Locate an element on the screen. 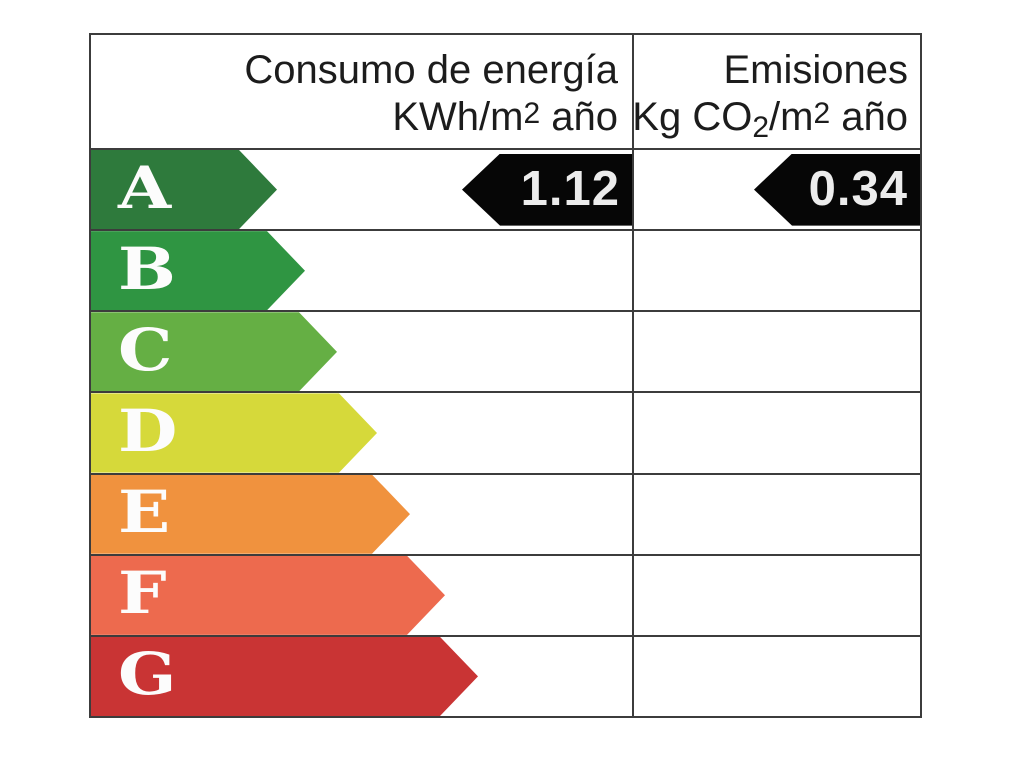  rating-row-e: E is located at coordinates (505, 513).